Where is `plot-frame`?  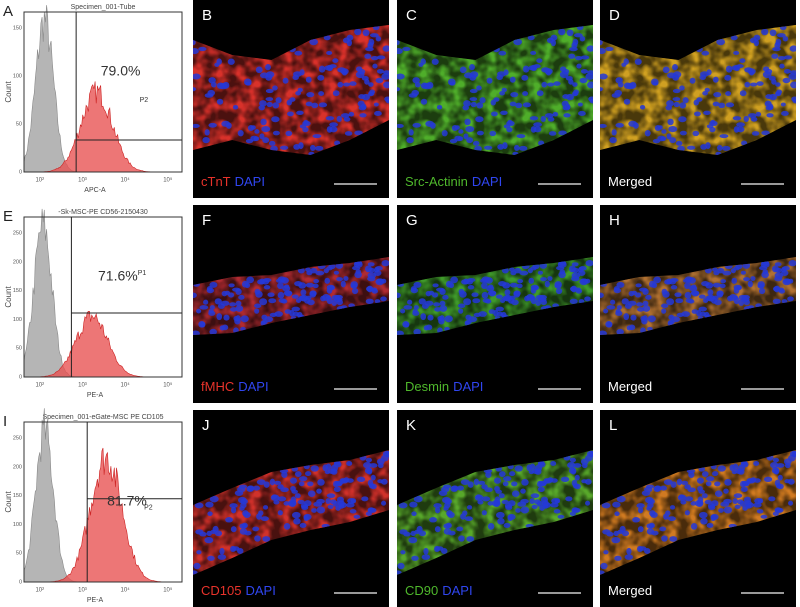
plot-frame is located at coordinates (103, 92).